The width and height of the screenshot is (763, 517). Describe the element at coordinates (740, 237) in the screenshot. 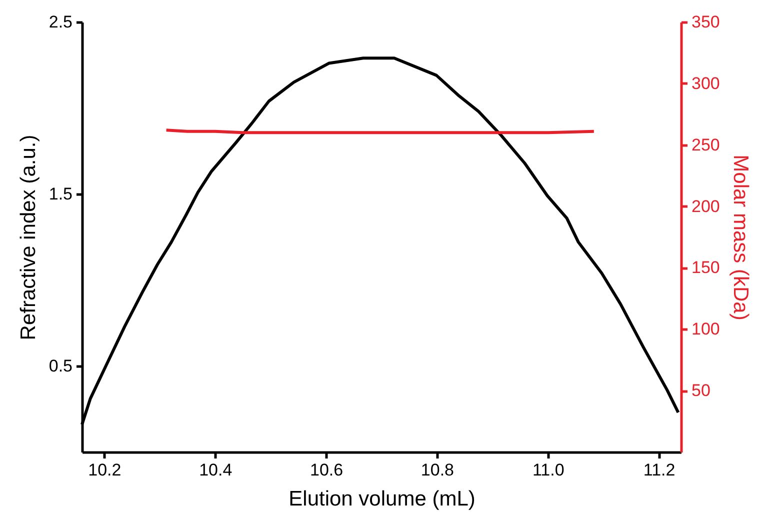

I see `y2-axis-title: Molar mass (kDa)` at that location.